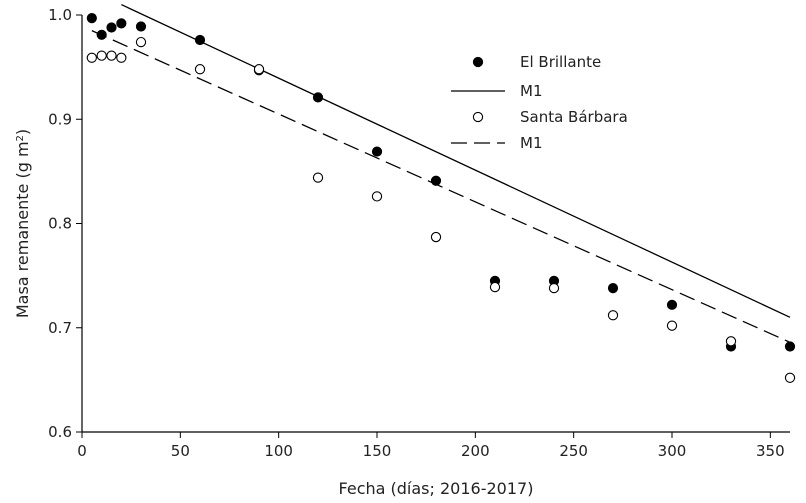 The height and width of the screenshot is (503, 806). I want to click on y-tick-label: 0.6, so click(60, 432).